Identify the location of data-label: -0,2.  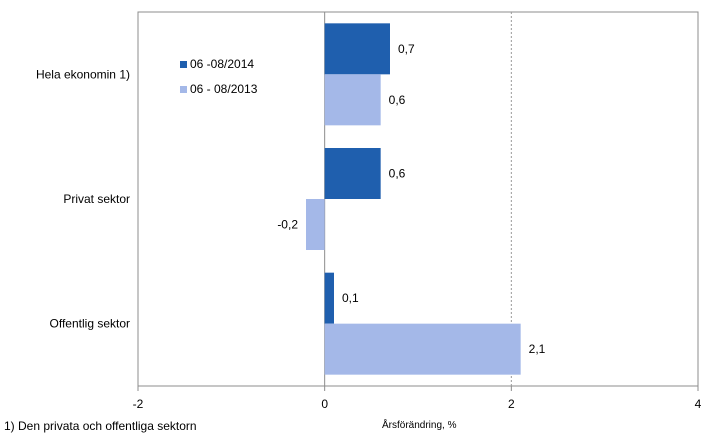
(287, 225).